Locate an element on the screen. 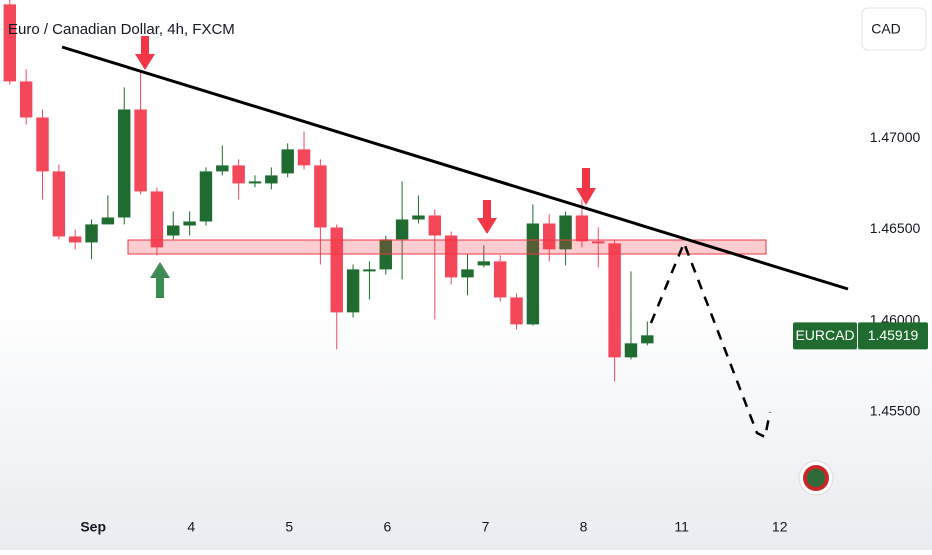  x-tick-label: 12 is located at coordinates (780, 527).